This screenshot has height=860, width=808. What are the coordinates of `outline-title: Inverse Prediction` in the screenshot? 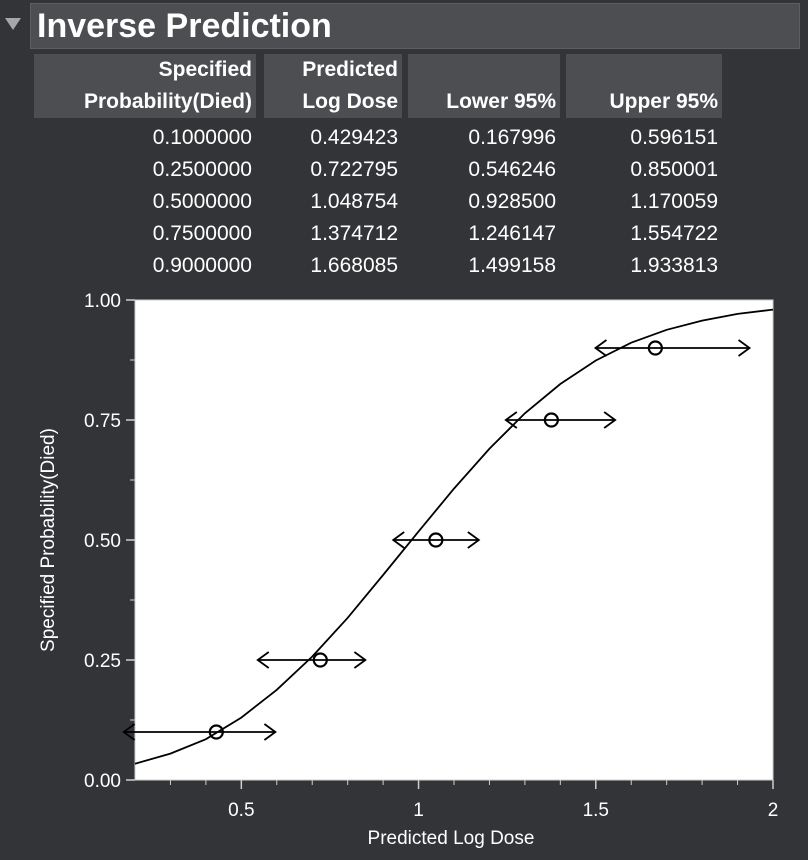 It's located at (184, 26).